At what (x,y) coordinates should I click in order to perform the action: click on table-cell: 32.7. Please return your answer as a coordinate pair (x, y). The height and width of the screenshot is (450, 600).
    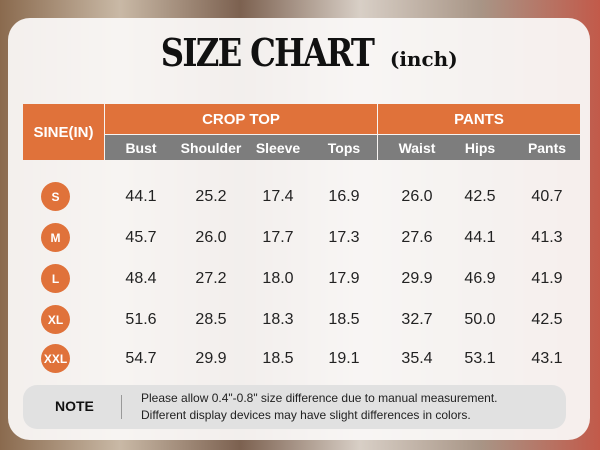
    Looking at the image, I should click on (417, 319).